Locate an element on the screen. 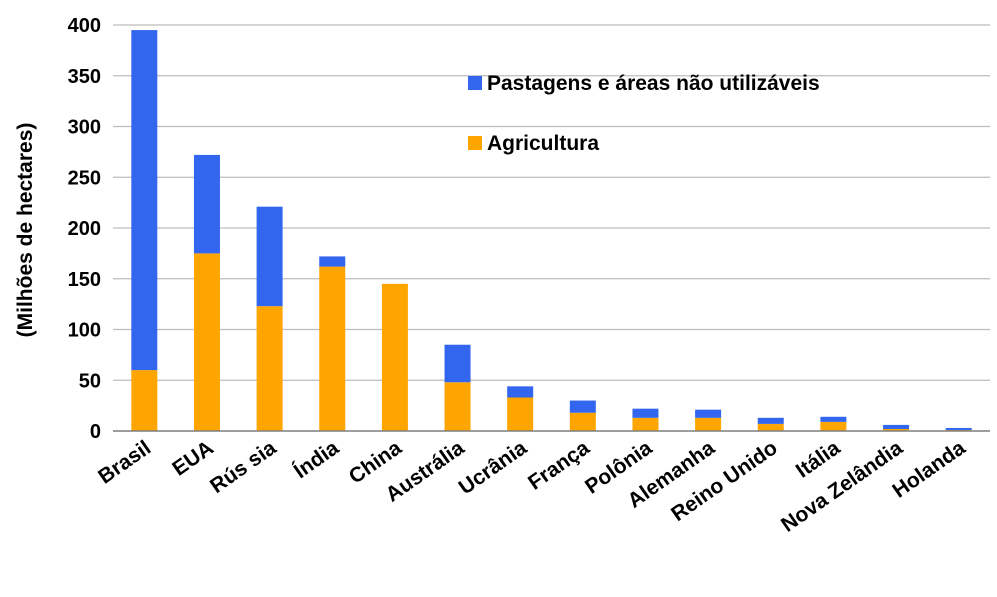 The height and width of the screenshot is (597, 997). x-tick-label: Holanda is located at coordinates (928, 469).